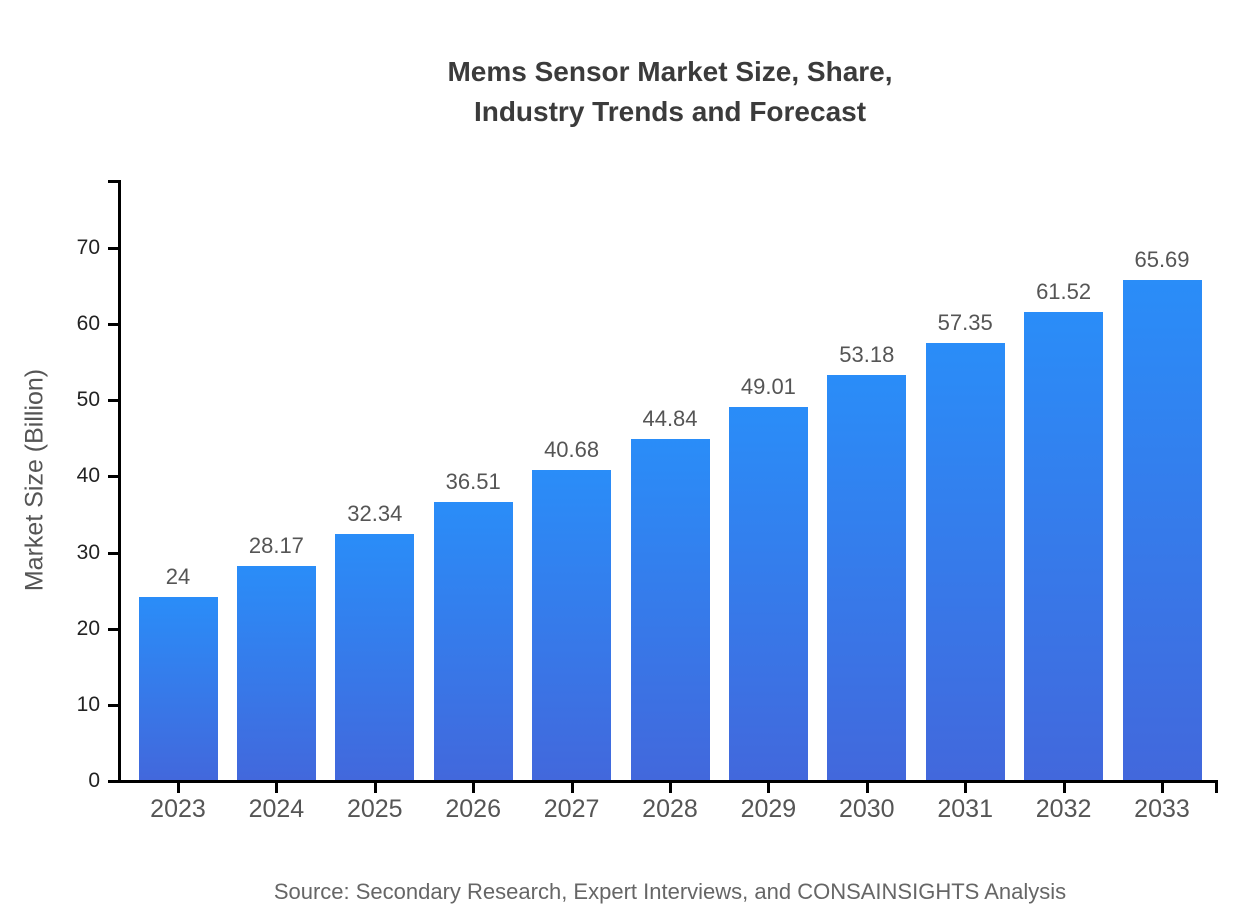 The height and width of the screenshot is (920, 1260). I want to click on chart-title-line2: Industry Trends and Forecast, so click(670, 111).